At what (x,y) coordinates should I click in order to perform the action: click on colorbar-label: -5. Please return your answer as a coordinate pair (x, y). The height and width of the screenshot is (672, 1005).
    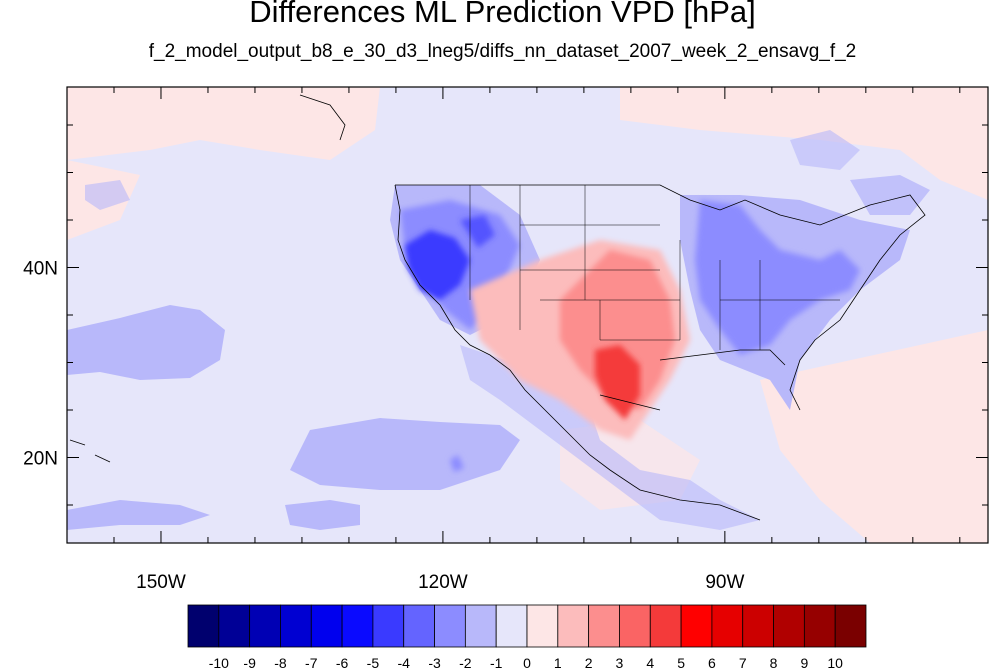
    Looking at the image, I should click on (373, 663).